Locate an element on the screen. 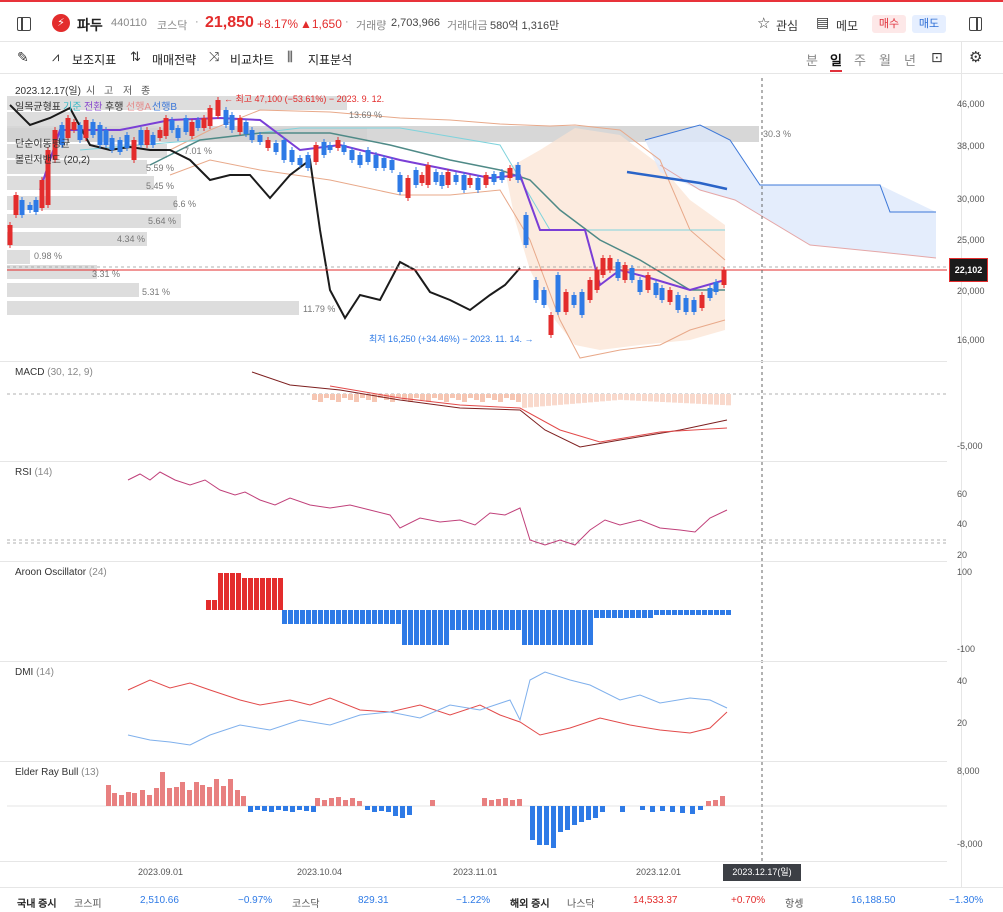 Image resolution: width=1003 pixels, height=912 pixels. compare-button: 비교차트 is located at coordinates (252, 60).